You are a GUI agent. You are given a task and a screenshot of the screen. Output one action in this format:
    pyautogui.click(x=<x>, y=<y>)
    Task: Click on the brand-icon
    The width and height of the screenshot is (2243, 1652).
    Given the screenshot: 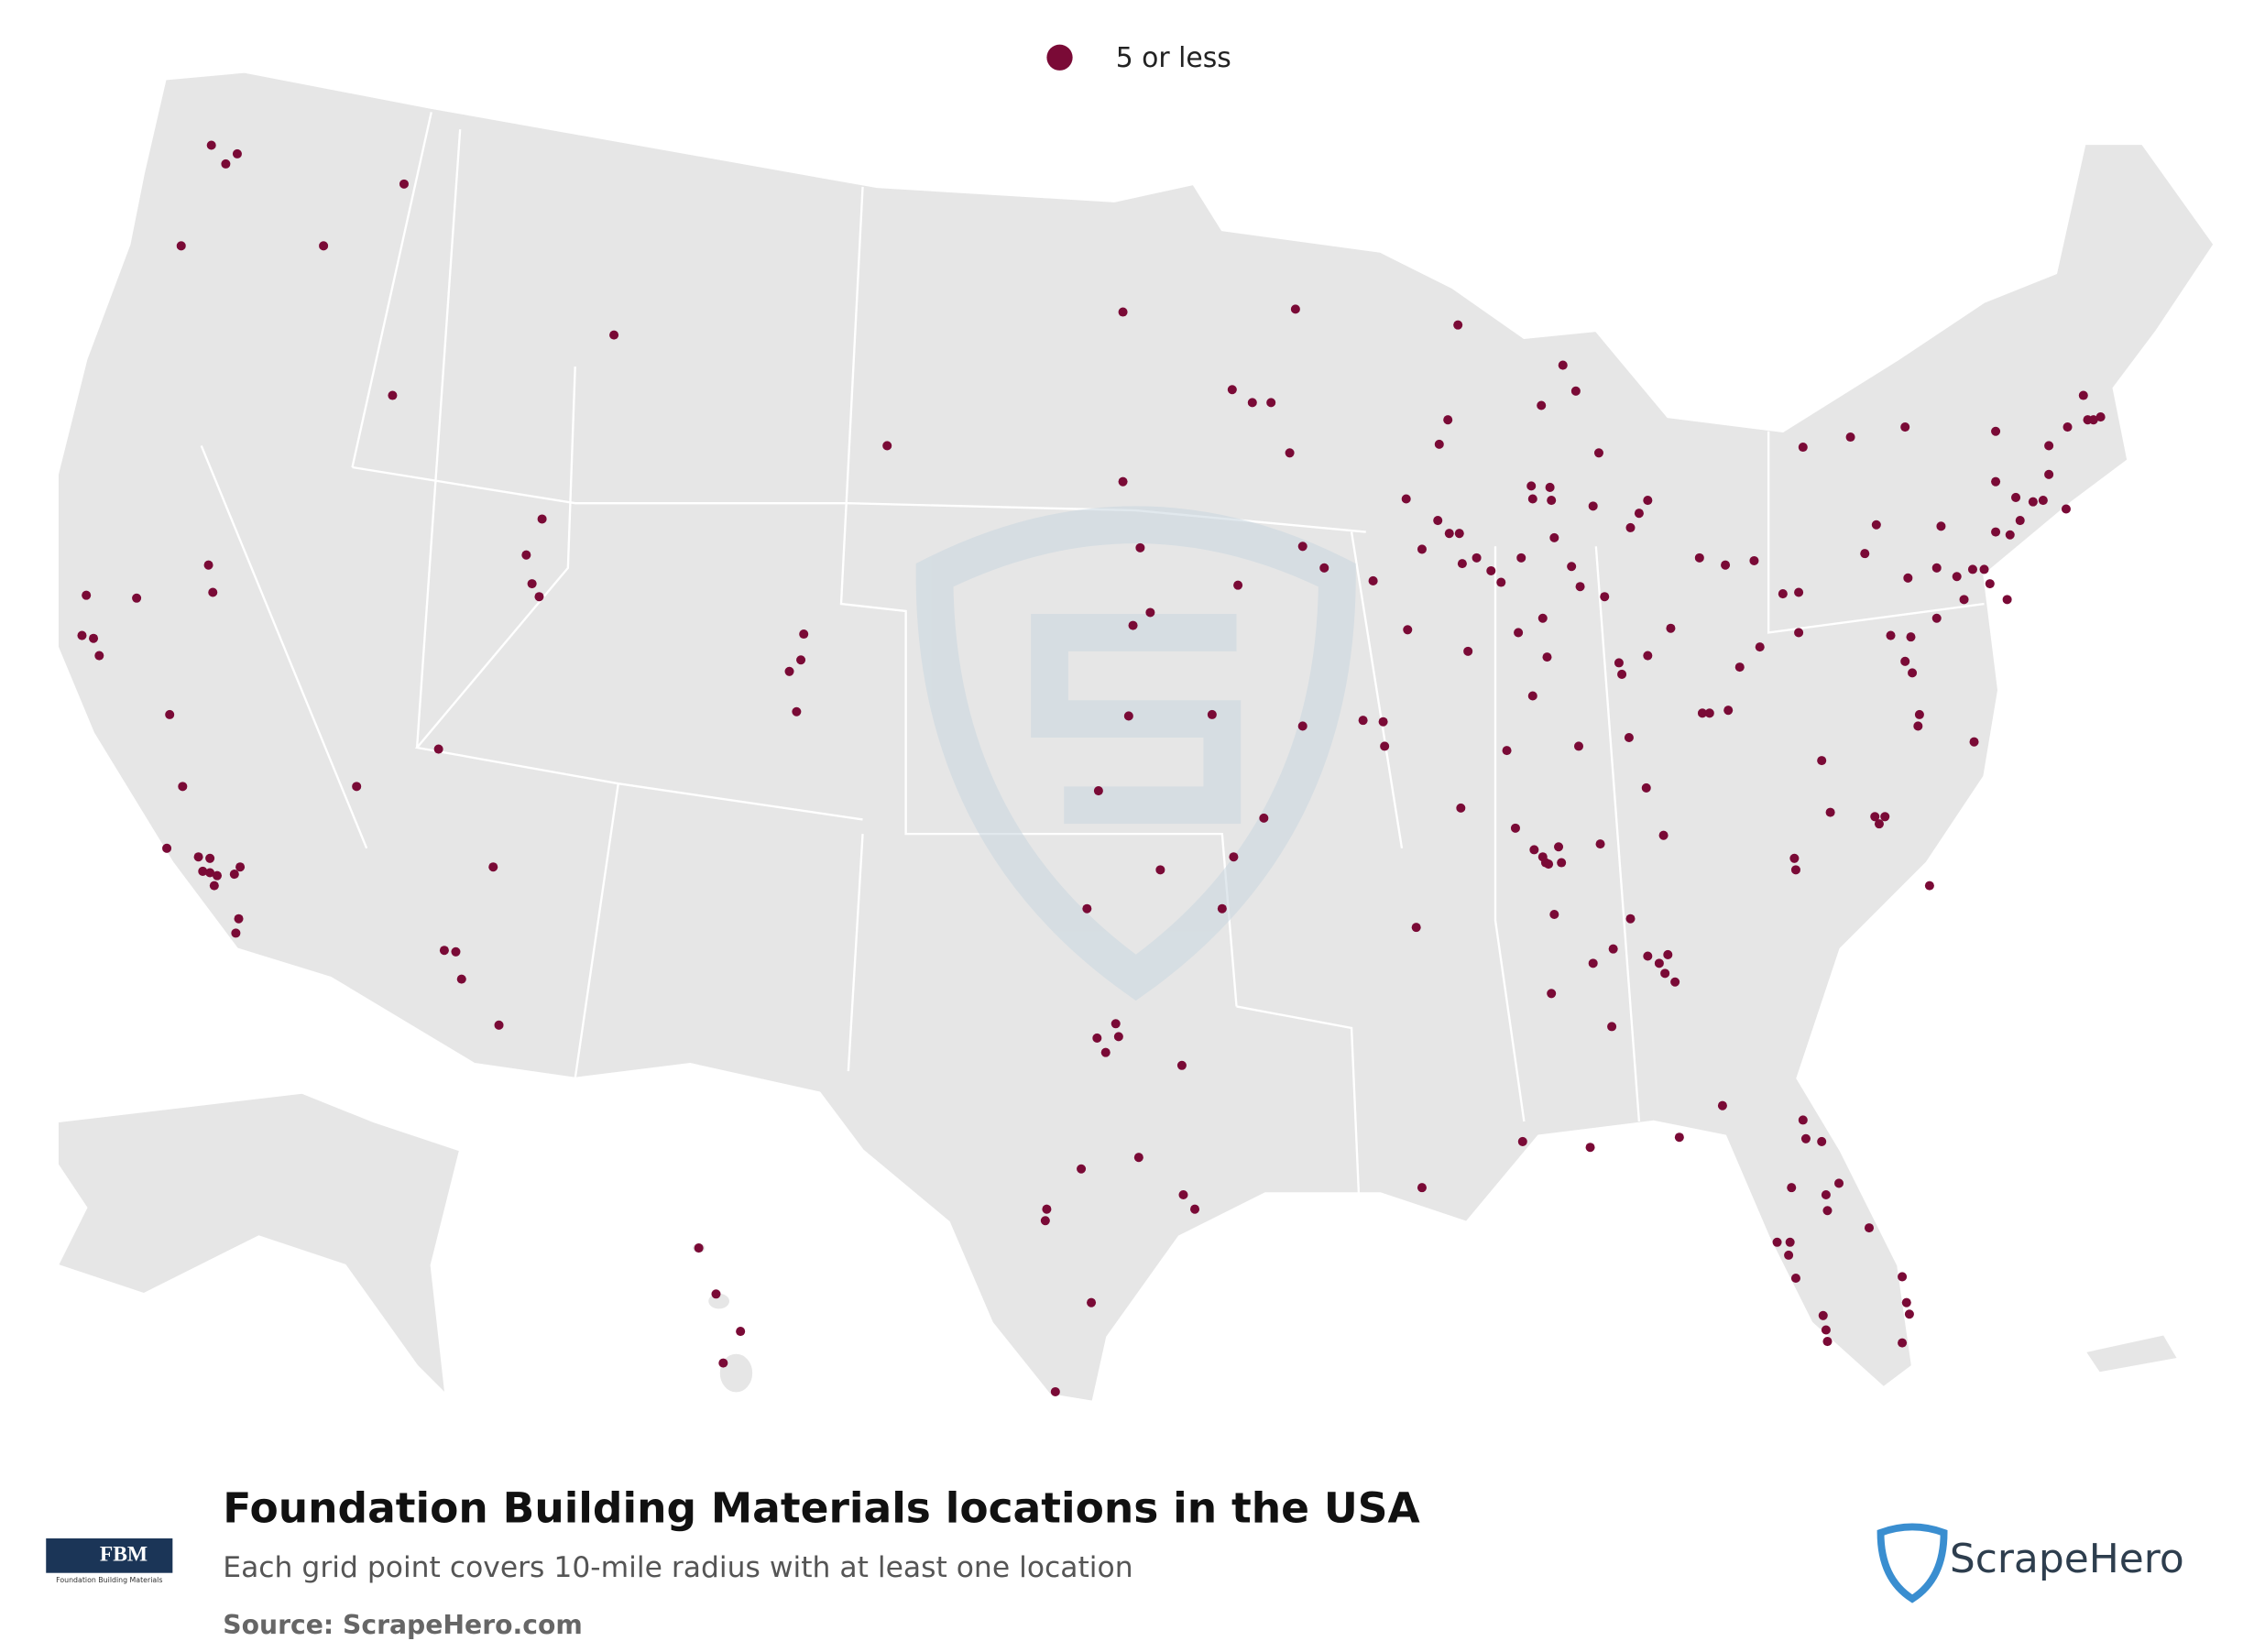 What is the action you would take?
    pyautogui.click(x=1912, y=1563)
    